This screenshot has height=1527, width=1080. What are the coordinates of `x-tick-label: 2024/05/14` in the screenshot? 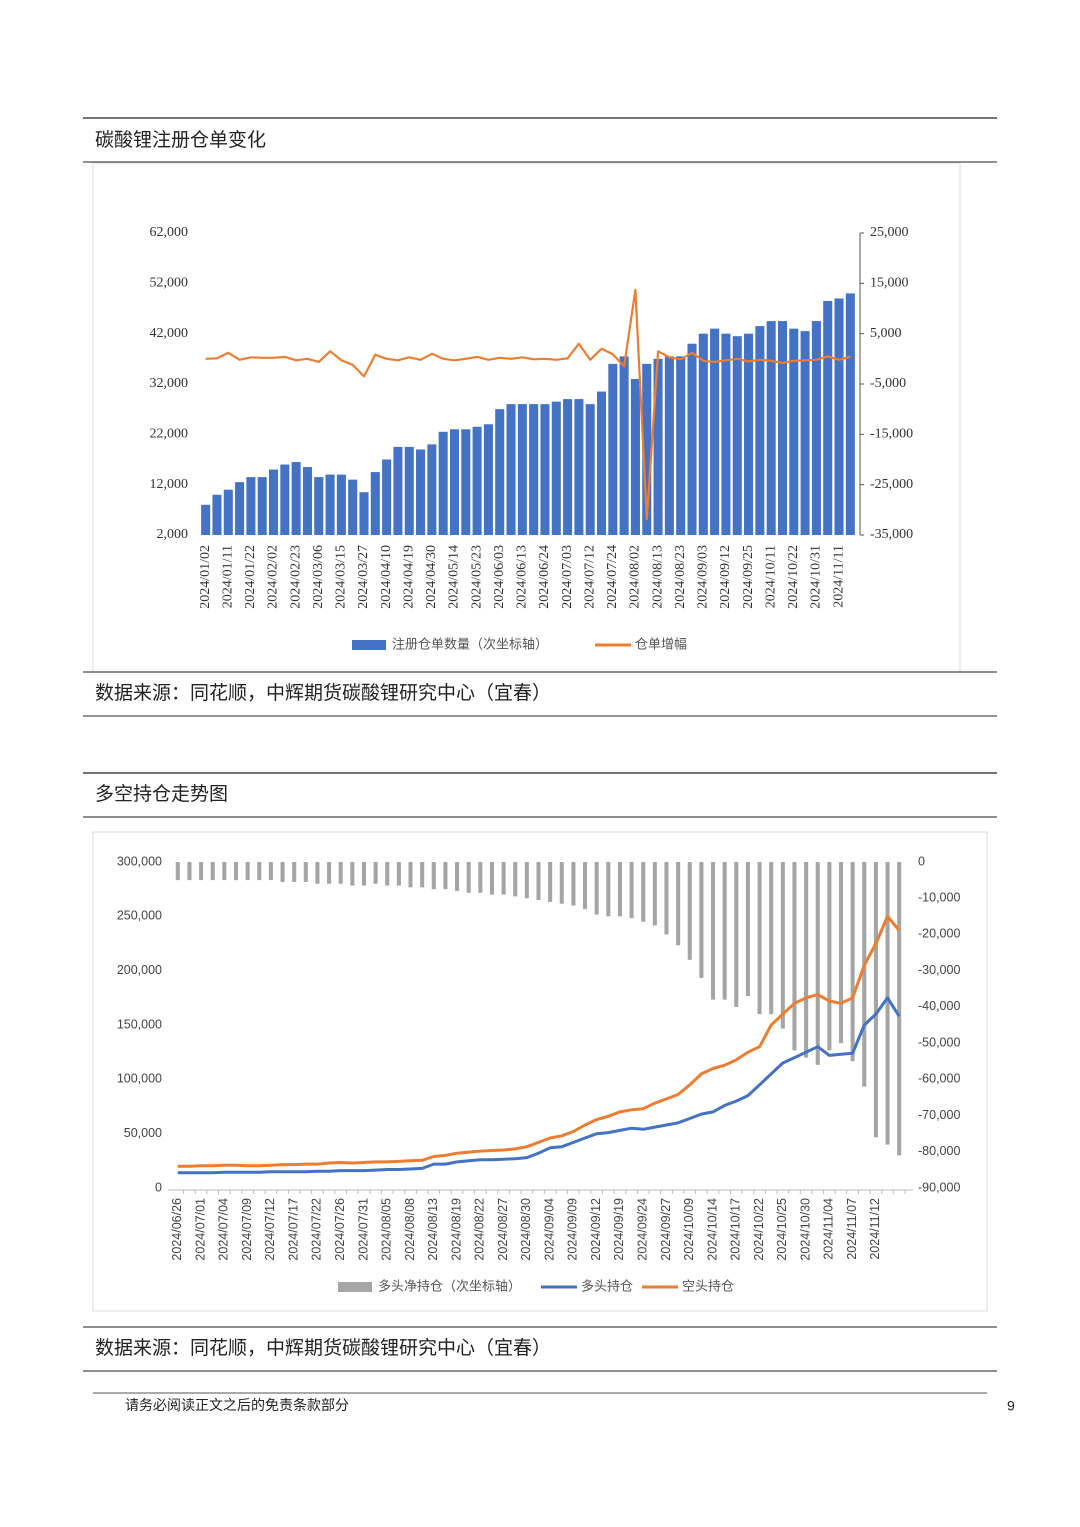 It's located at (454, 577).